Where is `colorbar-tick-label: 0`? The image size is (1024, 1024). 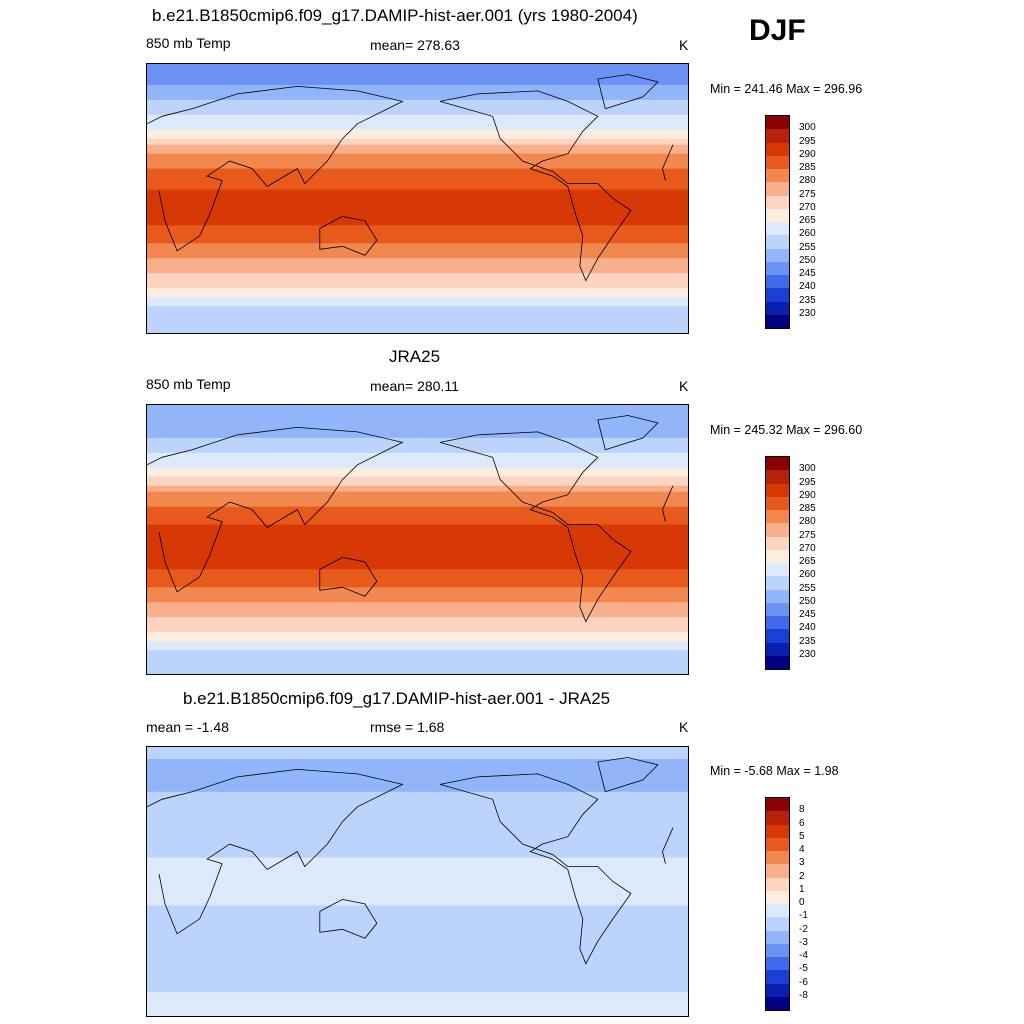 colorbar-tick-label: 0 is located at coordinates (802, 902).